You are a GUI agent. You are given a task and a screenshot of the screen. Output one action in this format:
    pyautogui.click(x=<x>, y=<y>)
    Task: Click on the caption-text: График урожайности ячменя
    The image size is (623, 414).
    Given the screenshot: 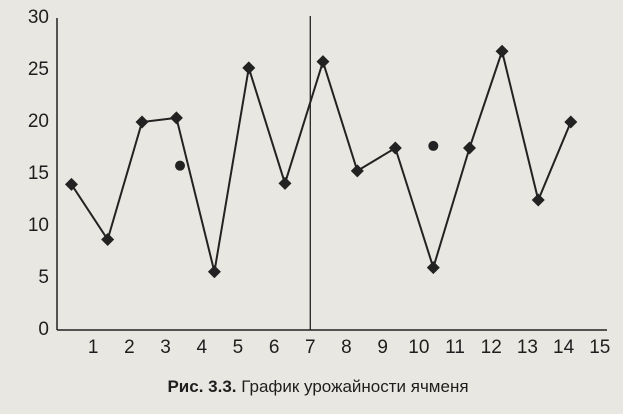 What is the action you would take?
    pyautogui.click(x=354, y=386)
    